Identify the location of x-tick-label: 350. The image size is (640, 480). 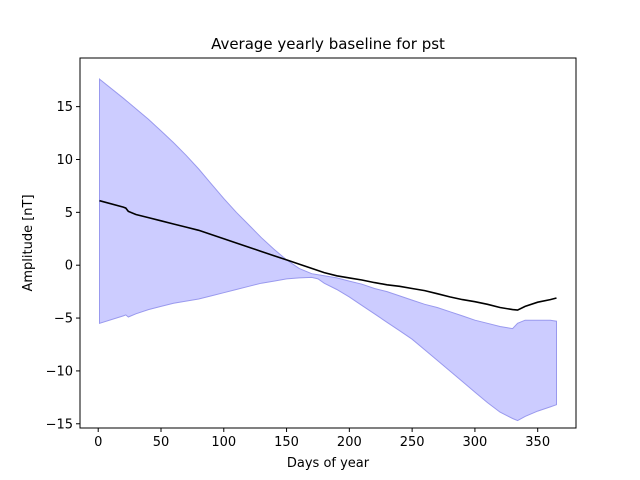
(537, 442).